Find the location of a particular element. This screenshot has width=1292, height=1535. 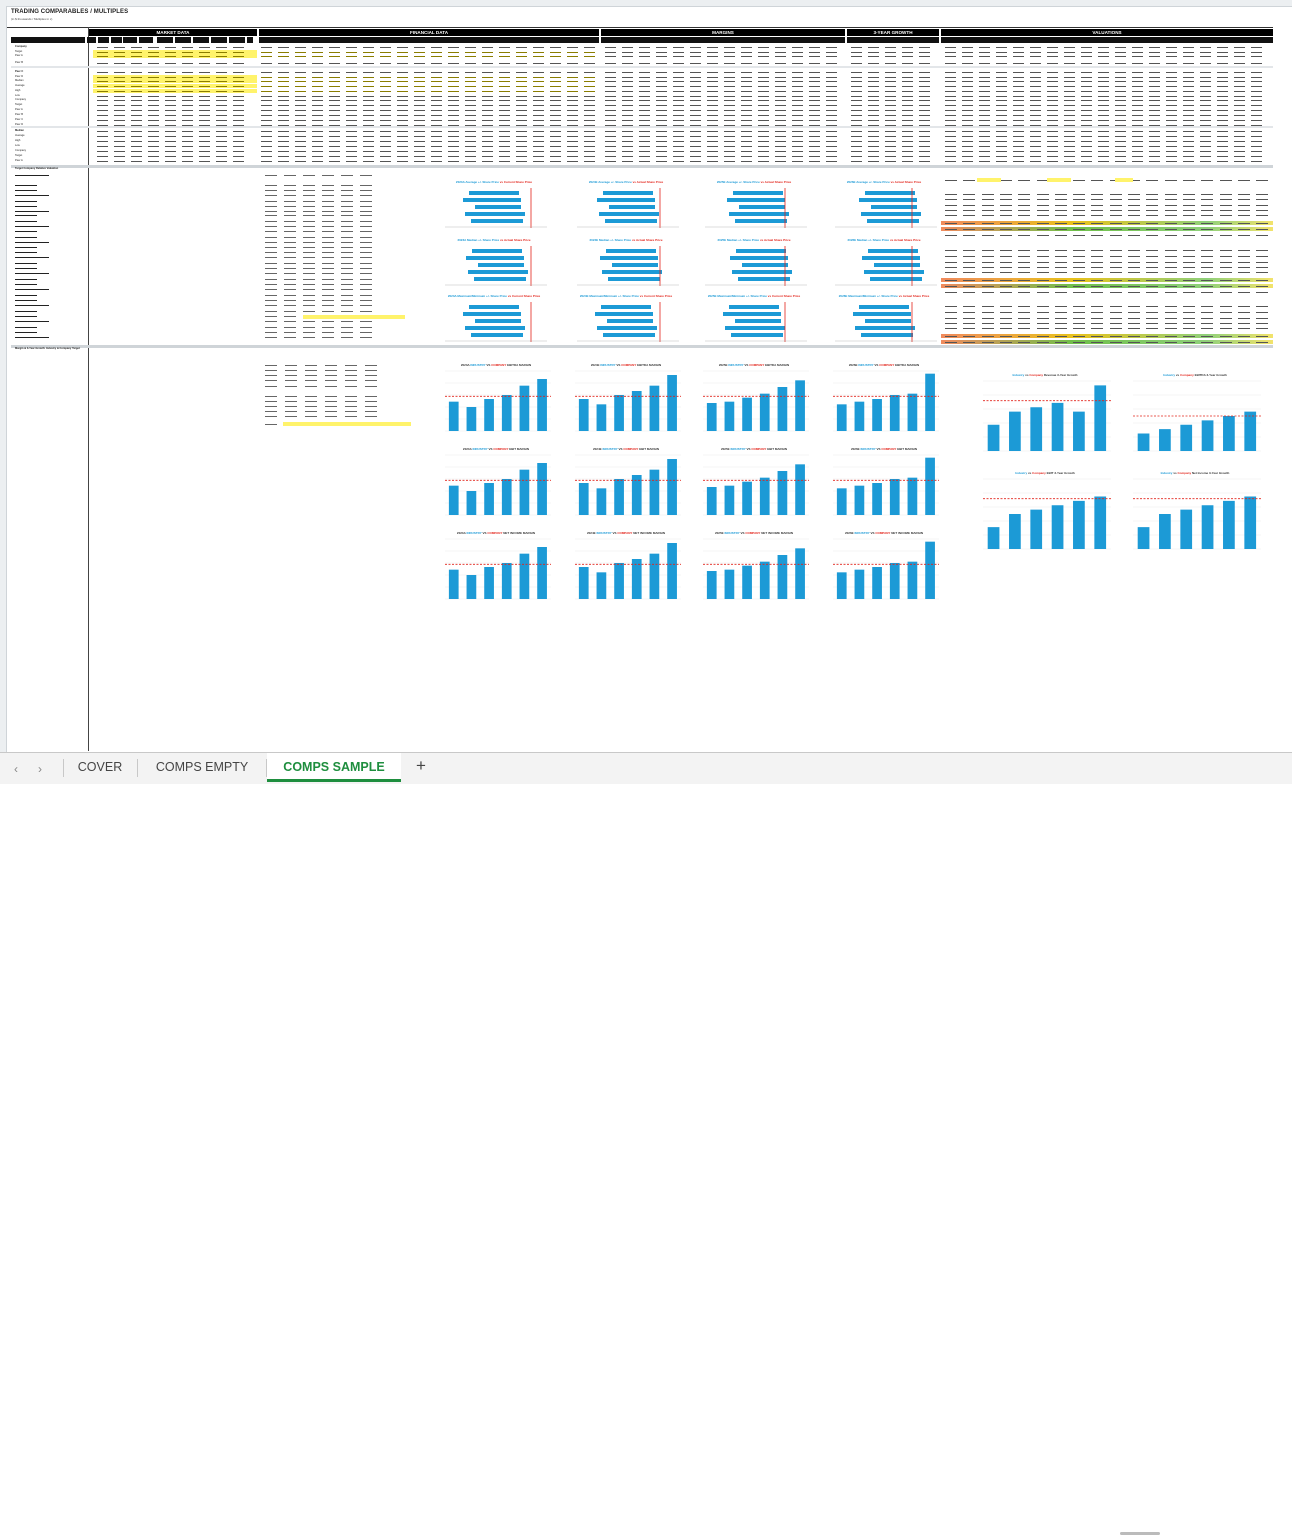

chart-title-highlight: vs Current Share Price is located at coordinates (784, 296).